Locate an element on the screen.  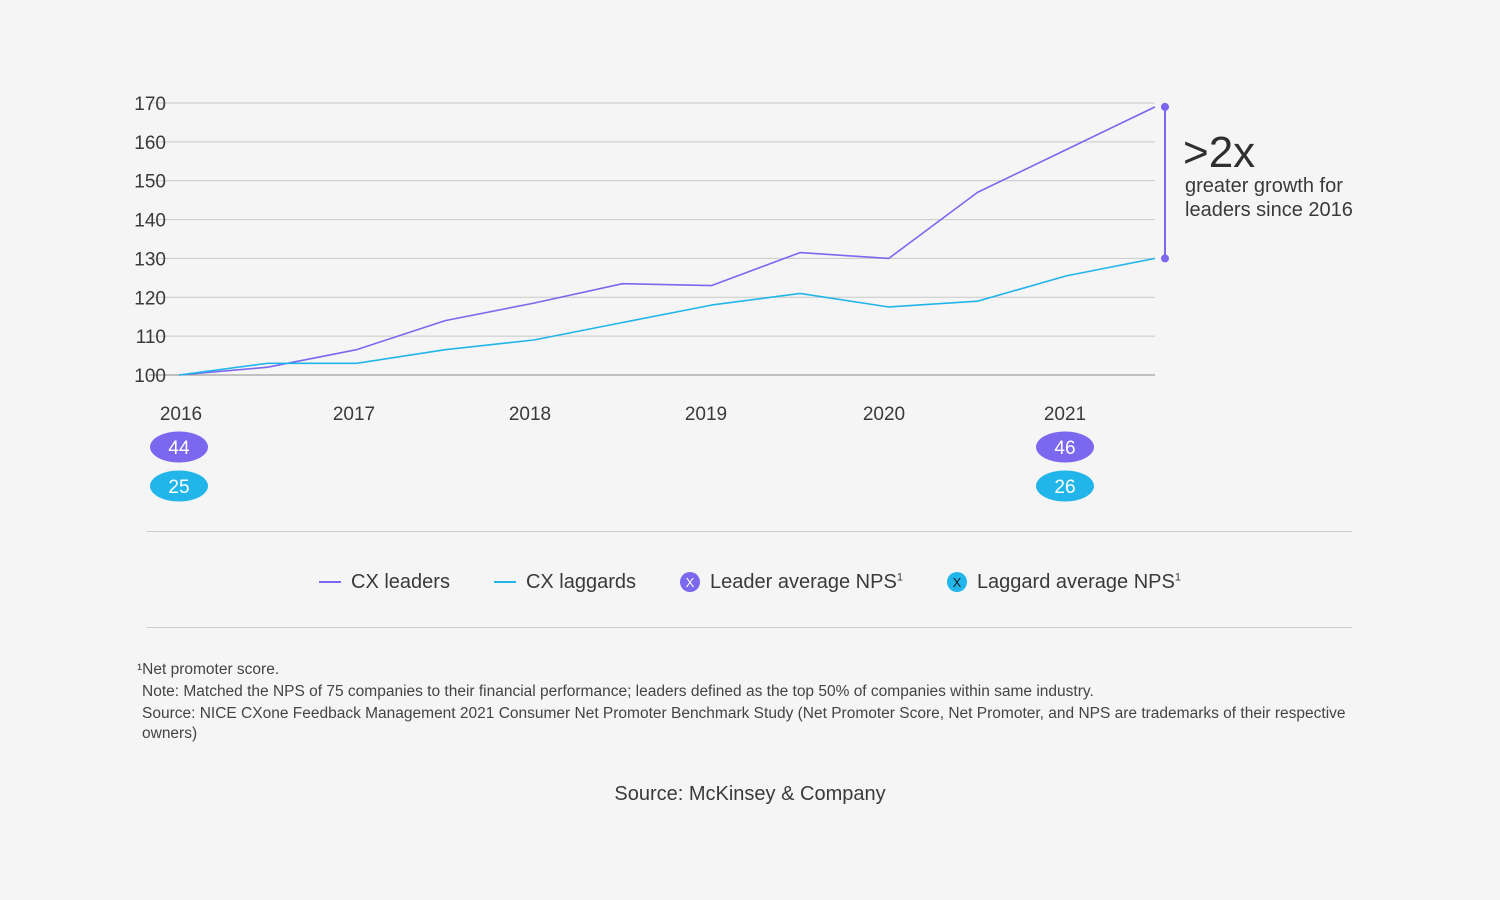
nps-badge-value: 25 is located at coordinates (178, 487).